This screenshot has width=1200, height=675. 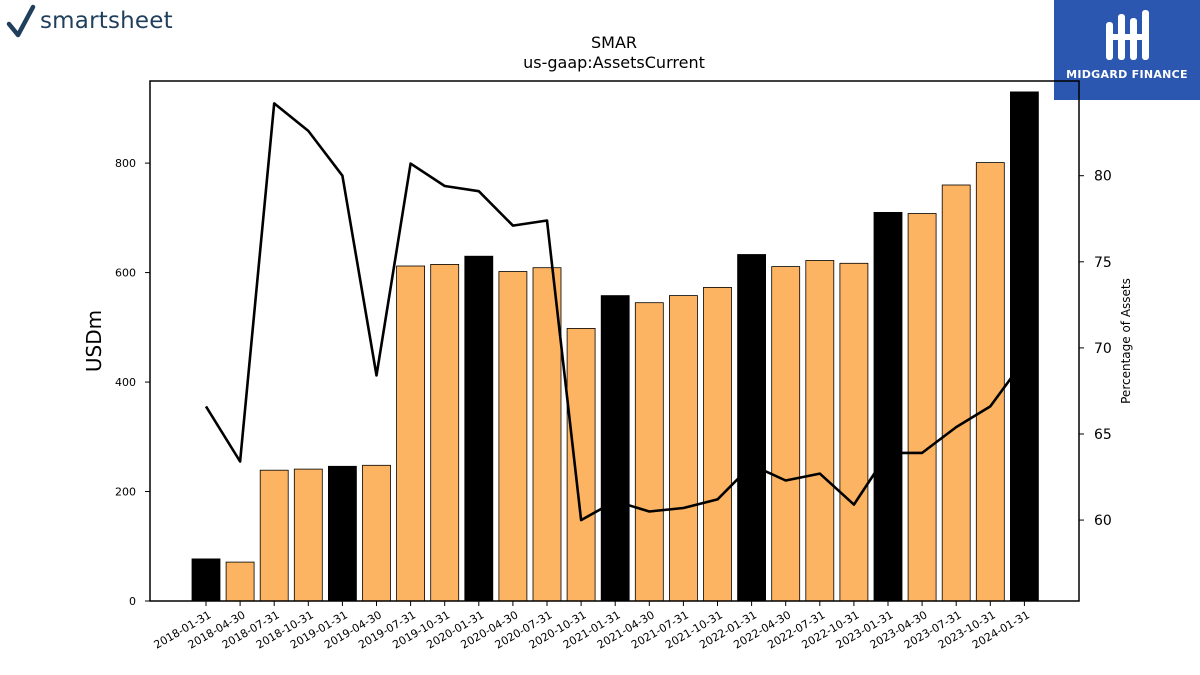 What do you see at coordinates (1103, 435) in the screenshot?
I see `y2-tick-label: 65` at bounding box center [1103, 435].